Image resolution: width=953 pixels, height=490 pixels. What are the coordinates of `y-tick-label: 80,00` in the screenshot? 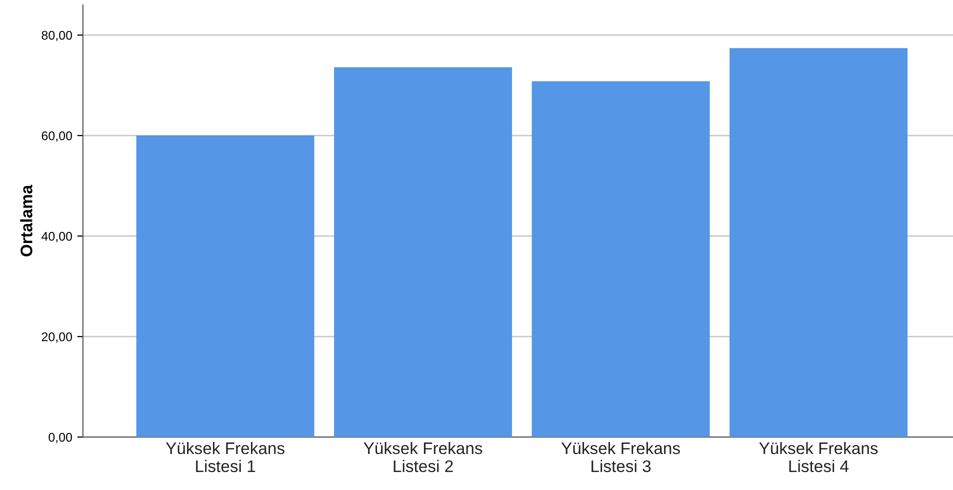 It's located at (57, 36).